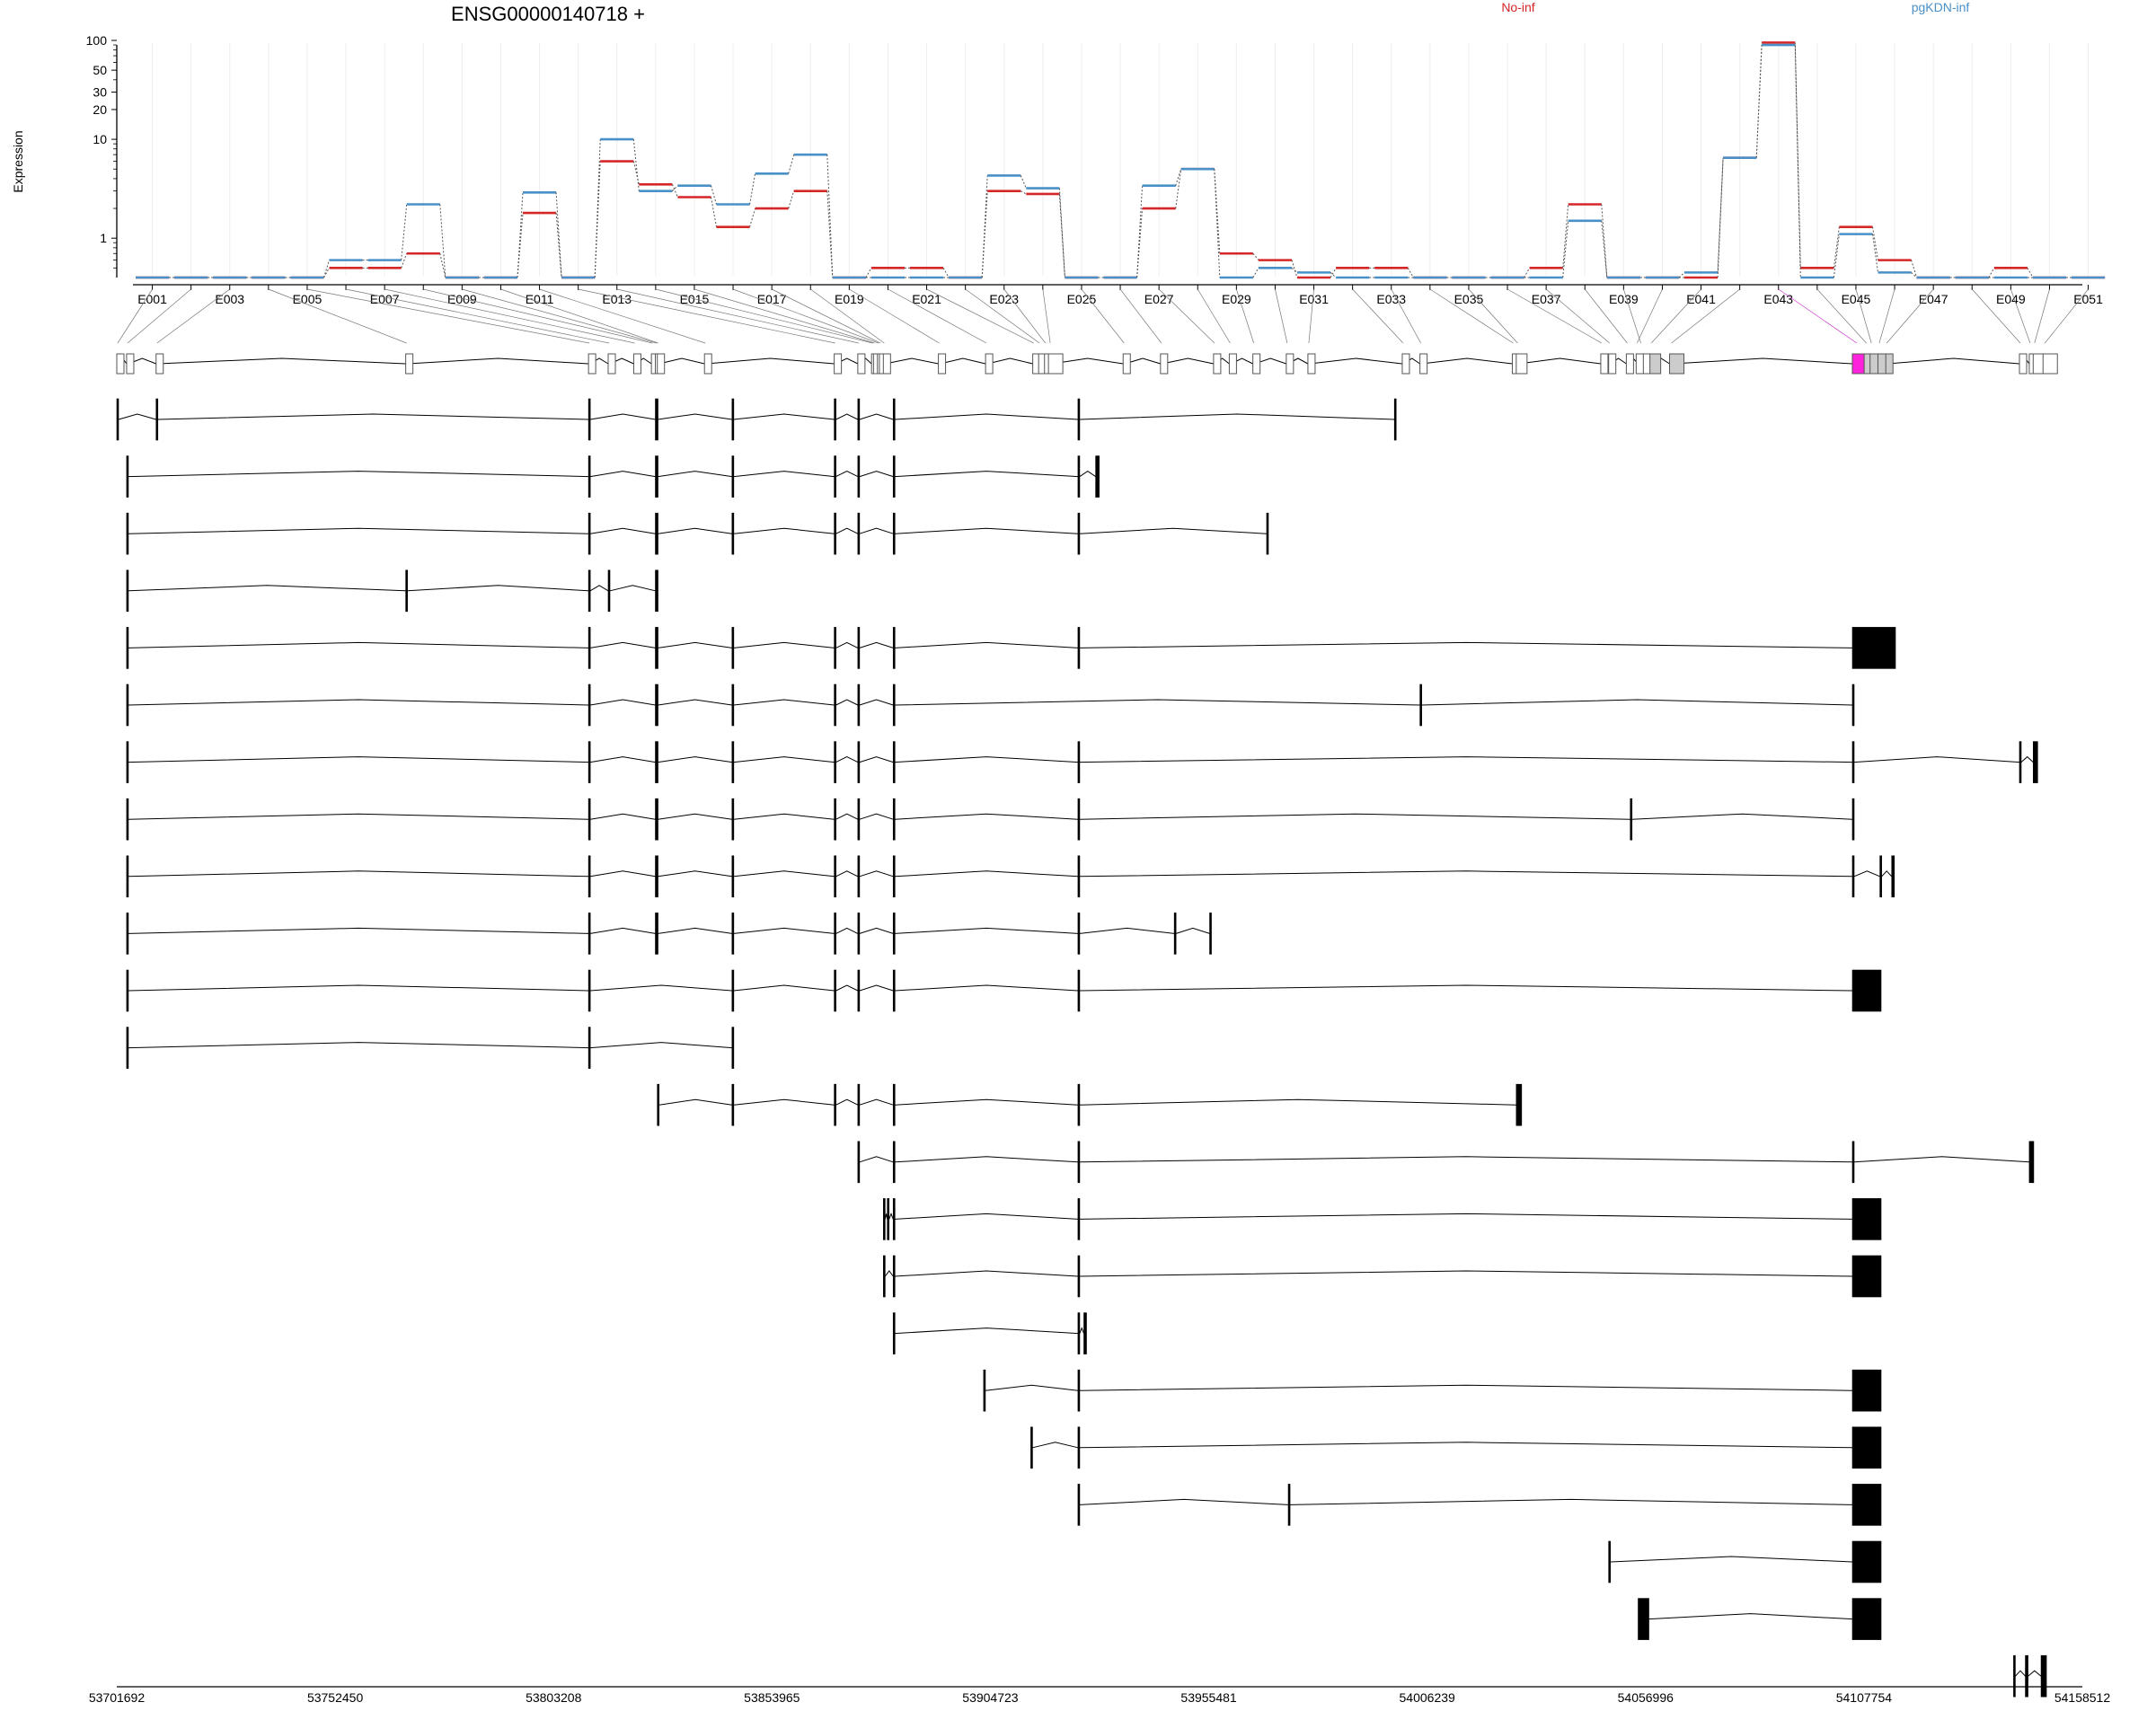  Describe the element at coordinates (2088, 299) in the screenshot. I see `exon-label: E051` at that location.